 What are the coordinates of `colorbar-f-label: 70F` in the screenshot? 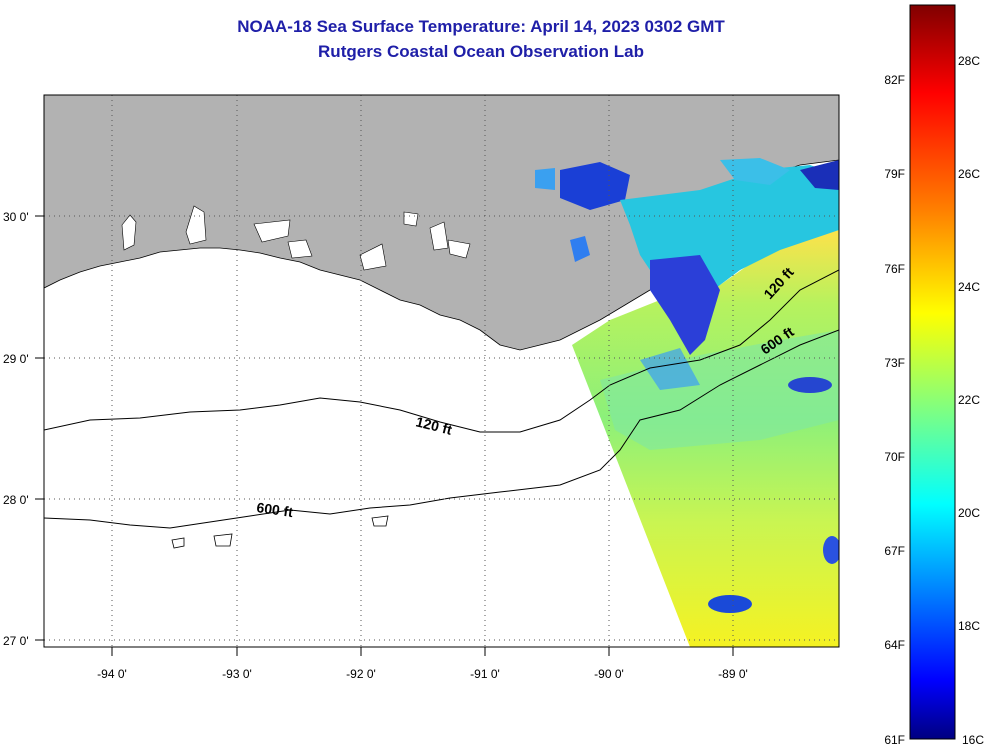 It's located at (894, 457).